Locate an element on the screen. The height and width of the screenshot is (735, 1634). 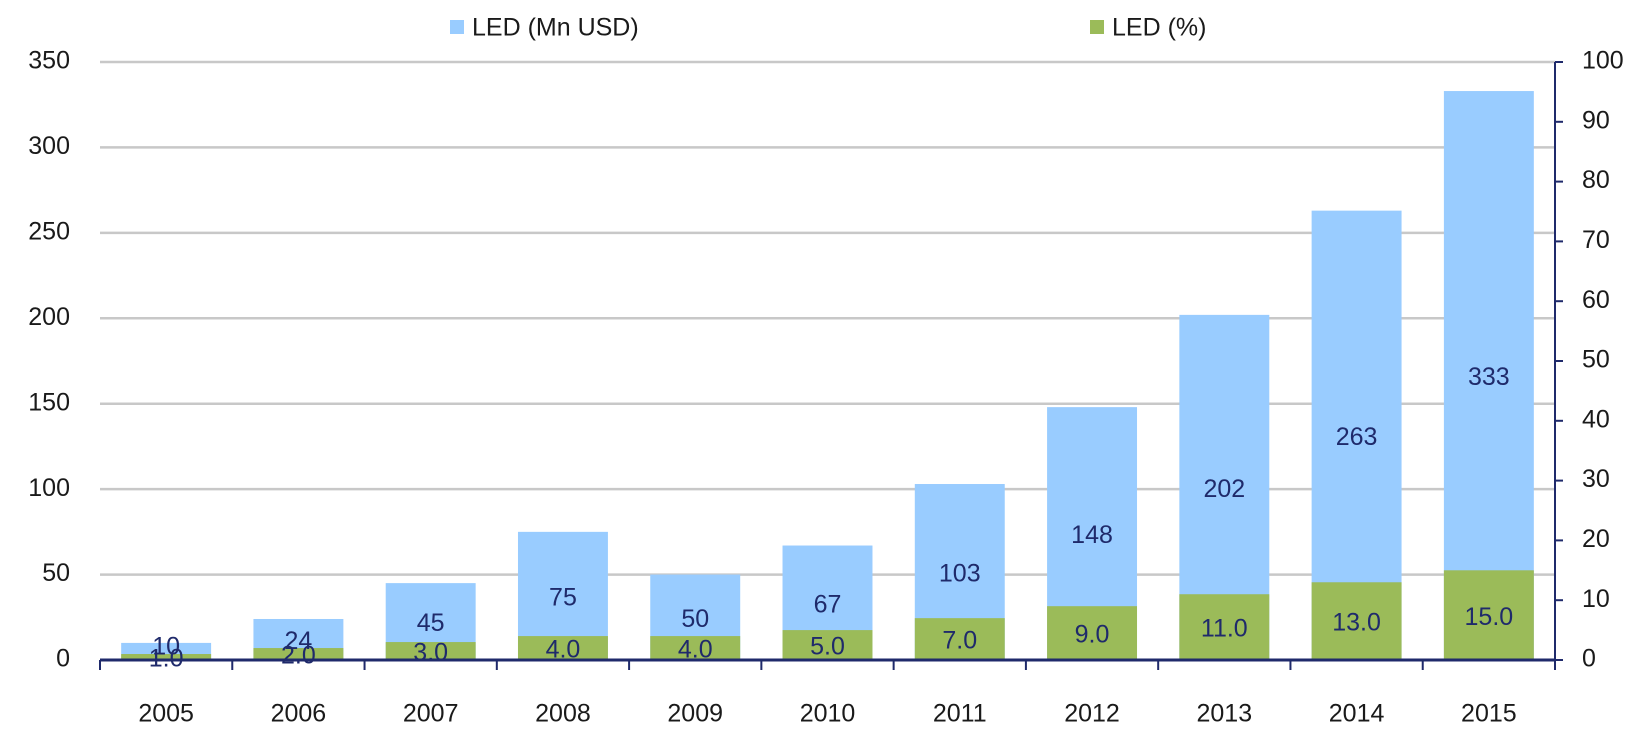
x-tick-label: 2013 is located at coordinates (1225, 714).